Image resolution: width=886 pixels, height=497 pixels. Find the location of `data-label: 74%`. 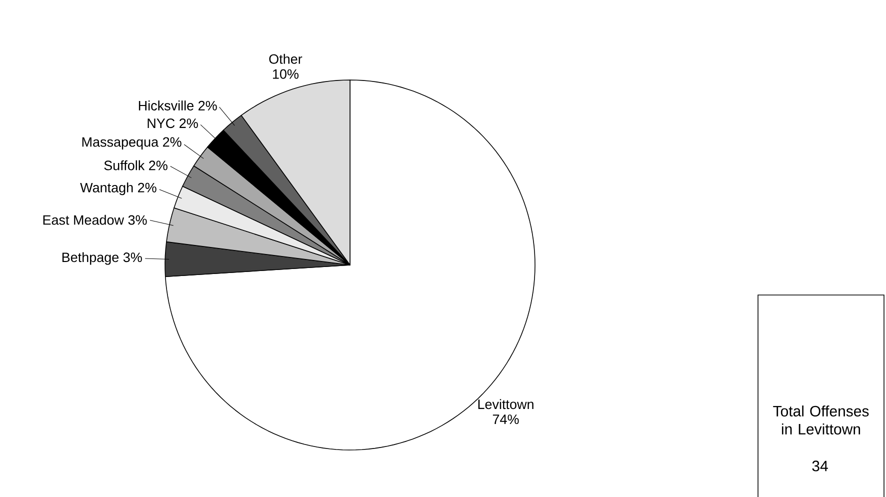

data-label: 74% is located at coordinates (505, 419).